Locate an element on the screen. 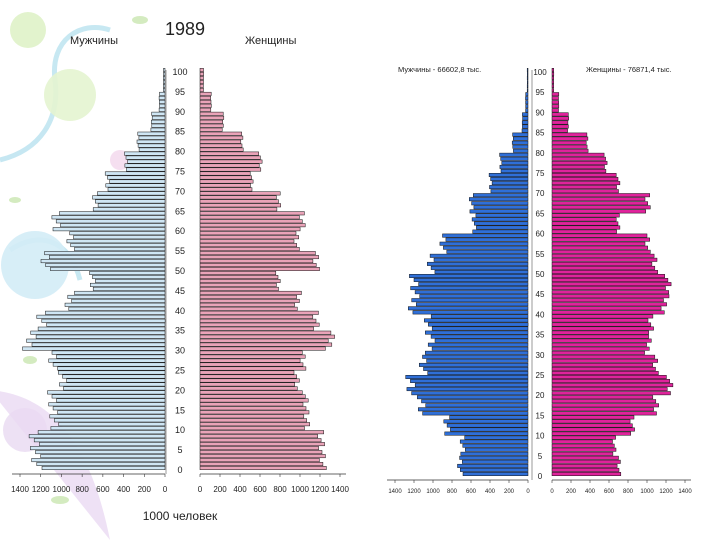 Image resolution: width=720 pixels, height=540 pixels. pyr1989-left-x-tick-600: 600 is located at coordinates (103, 489).